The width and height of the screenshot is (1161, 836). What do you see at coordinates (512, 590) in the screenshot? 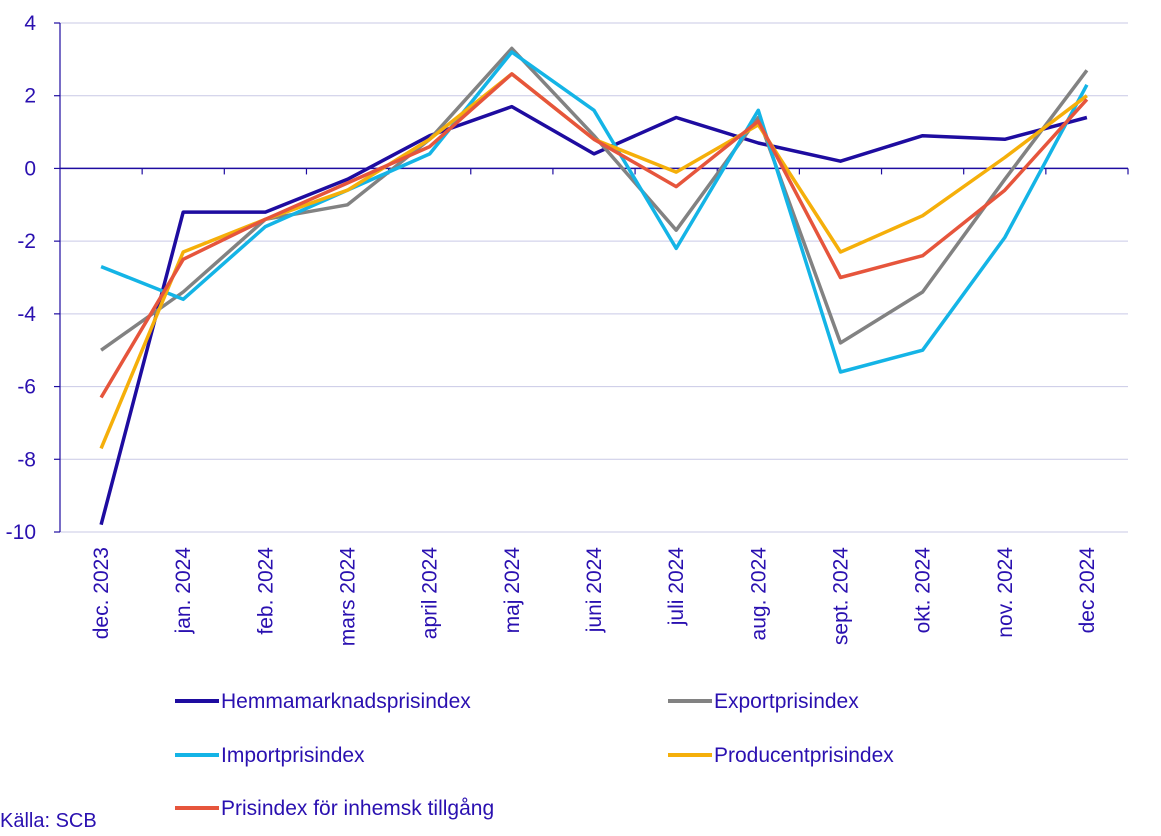
I see `x-tick-label: maj 2024` at bounding box center [512, 590].